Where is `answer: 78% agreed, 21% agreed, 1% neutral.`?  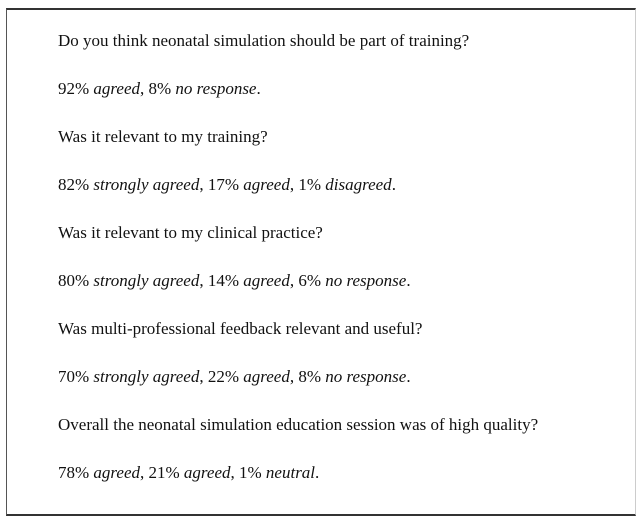 answer: 78% agreed, 21% agreed, 1% neutral. is located at coordinates (336, 473).